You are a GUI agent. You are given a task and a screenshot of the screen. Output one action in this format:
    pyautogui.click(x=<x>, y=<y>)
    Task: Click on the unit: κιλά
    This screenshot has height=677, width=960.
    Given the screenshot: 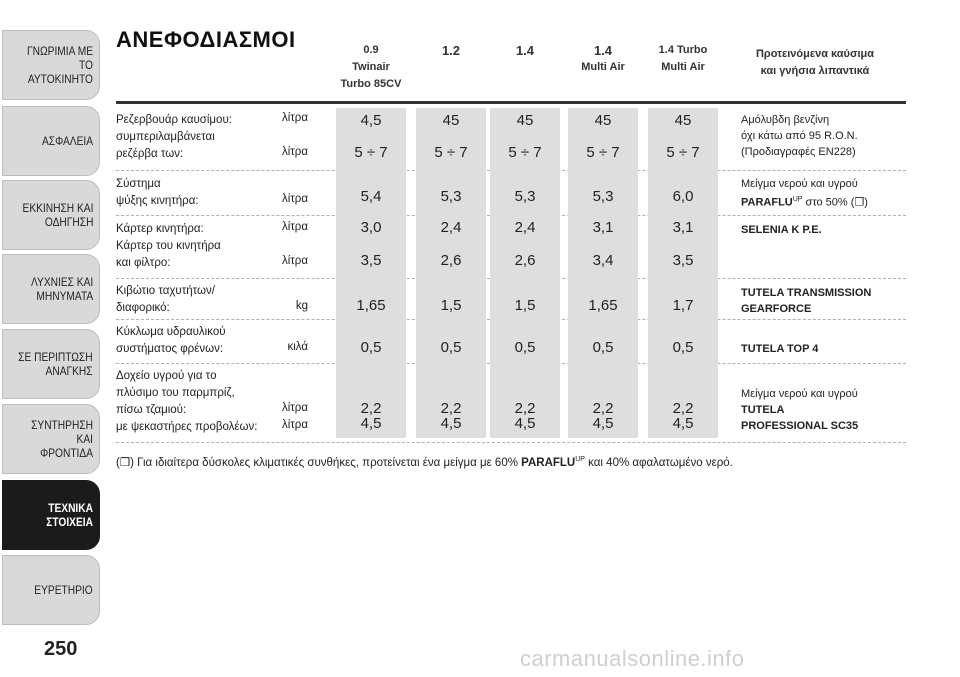 What is the action you would take?
    pyautogui.click(x=297, y=347)
    